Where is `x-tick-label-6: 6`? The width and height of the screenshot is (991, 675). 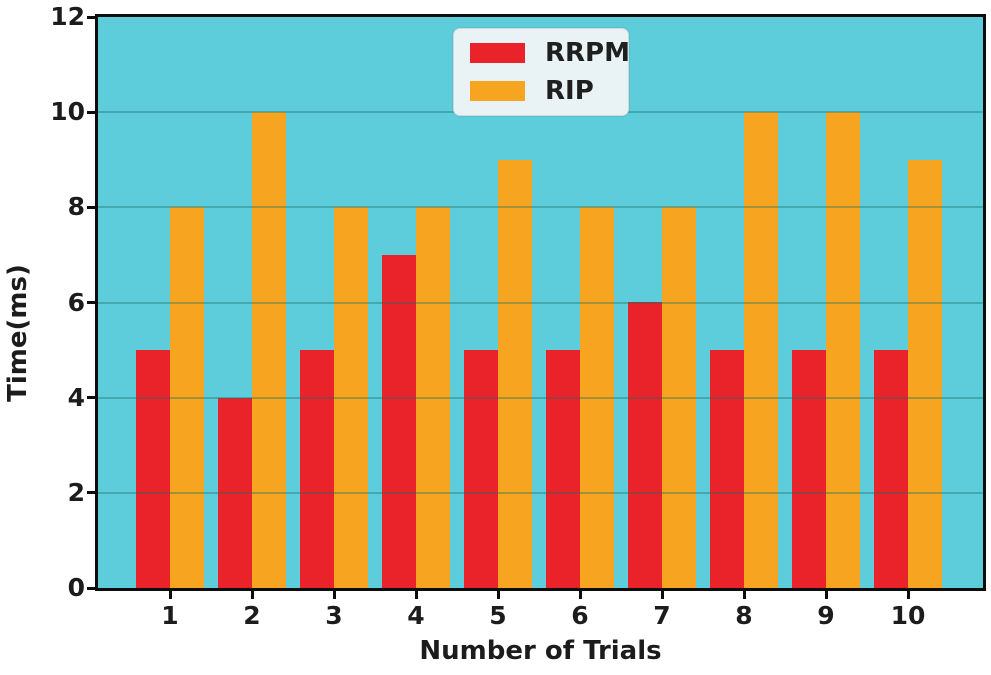 x-tick-label-6: 6 is located at coordinates (580, 615).